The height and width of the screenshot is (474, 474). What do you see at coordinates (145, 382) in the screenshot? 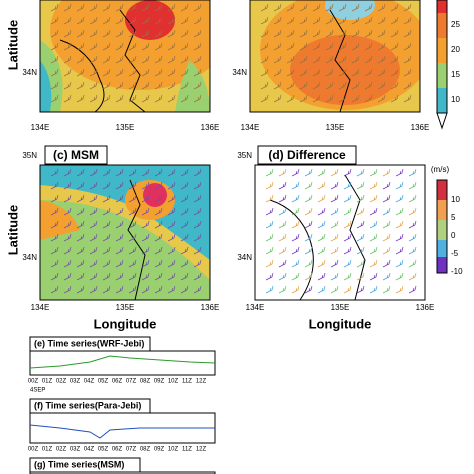
I see `time-tick-label: 08Z` at bounding box center [145, 382].